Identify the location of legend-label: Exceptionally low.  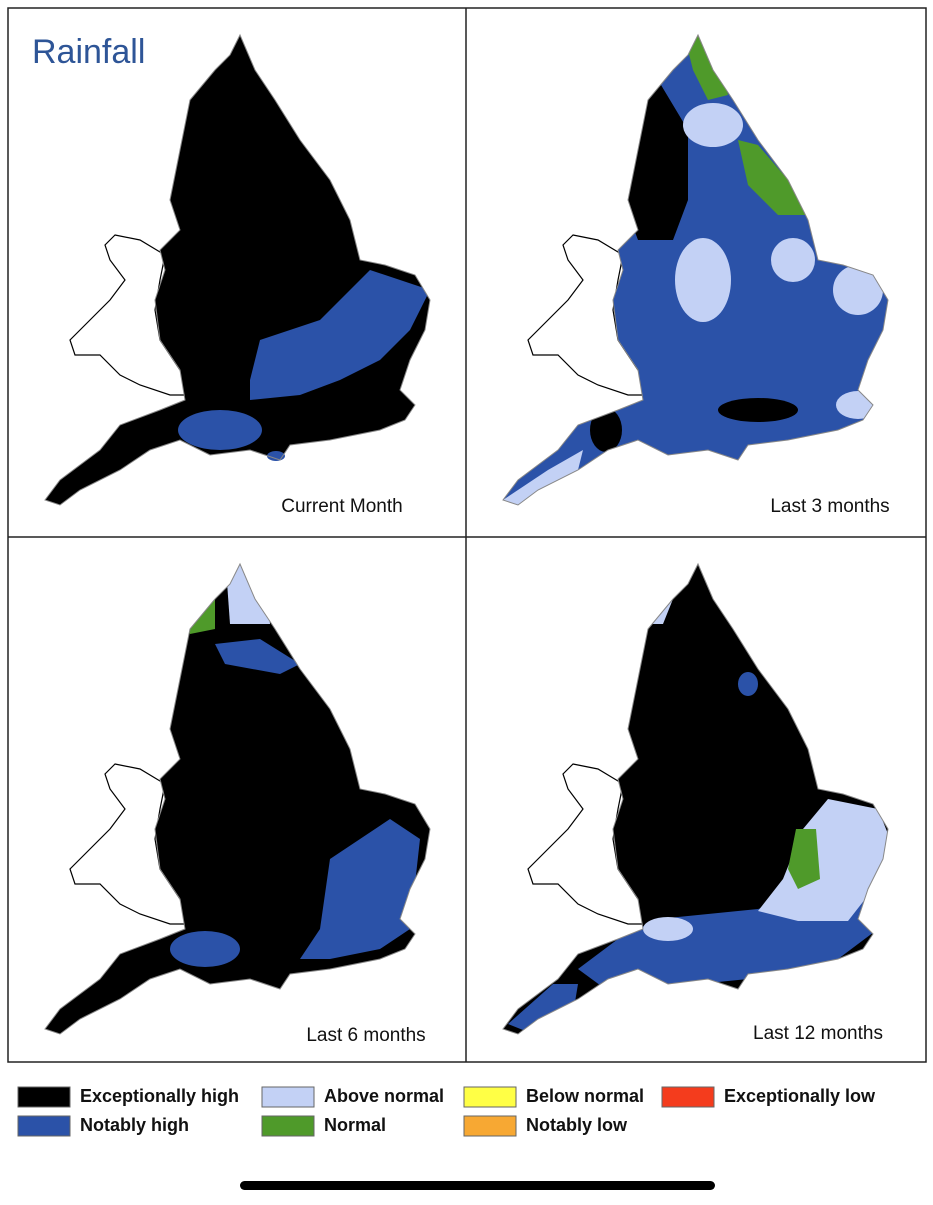
(800, 1096).